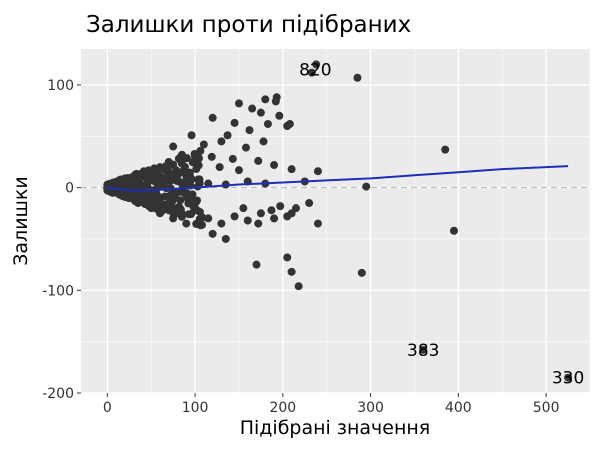 This screenshot has height=450, width=600. Describe the element at coordinates (338, 178) in the screenshot. I see `smooth-trend-line` at that location.